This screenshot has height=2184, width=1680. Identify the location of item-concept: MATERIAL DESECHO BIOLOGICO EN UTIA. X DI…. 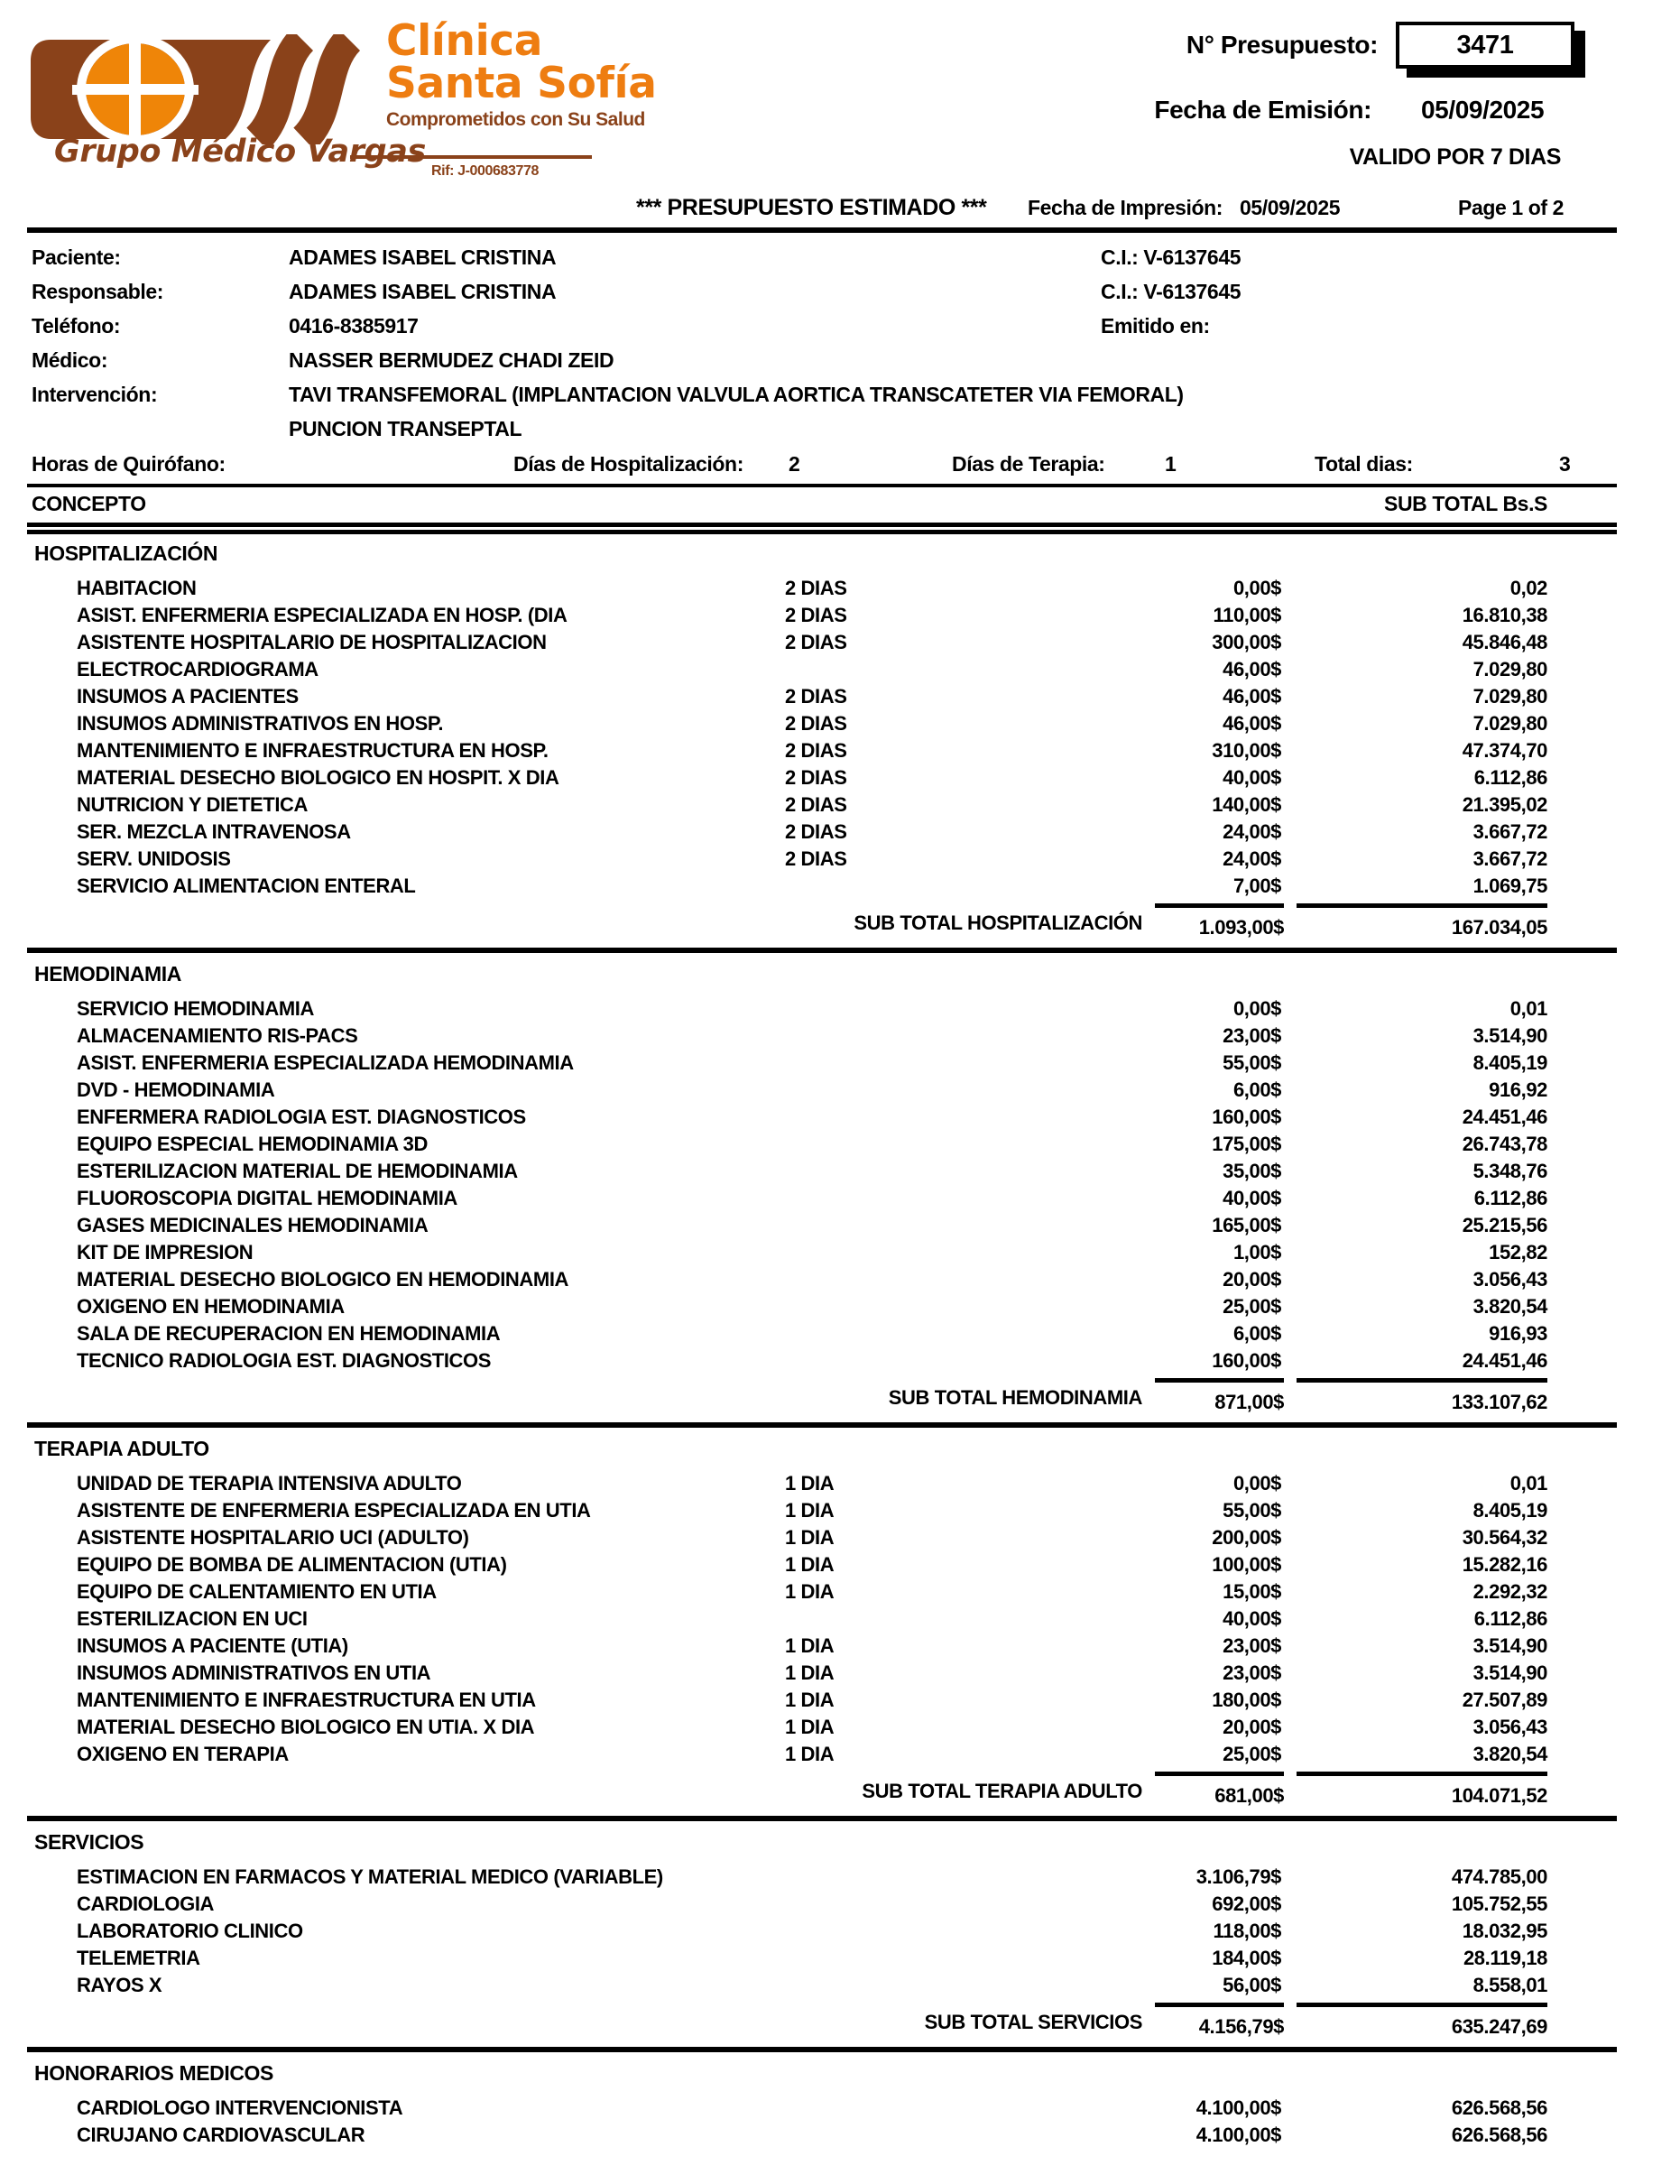
(306, 1727).